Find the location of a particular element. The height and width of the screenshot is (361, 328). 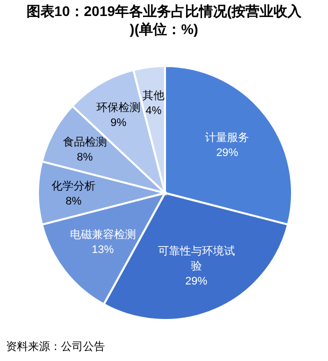

title: 图表10：2019年各业务占比情况(按营业收入 is located at coordinates (164, 11).